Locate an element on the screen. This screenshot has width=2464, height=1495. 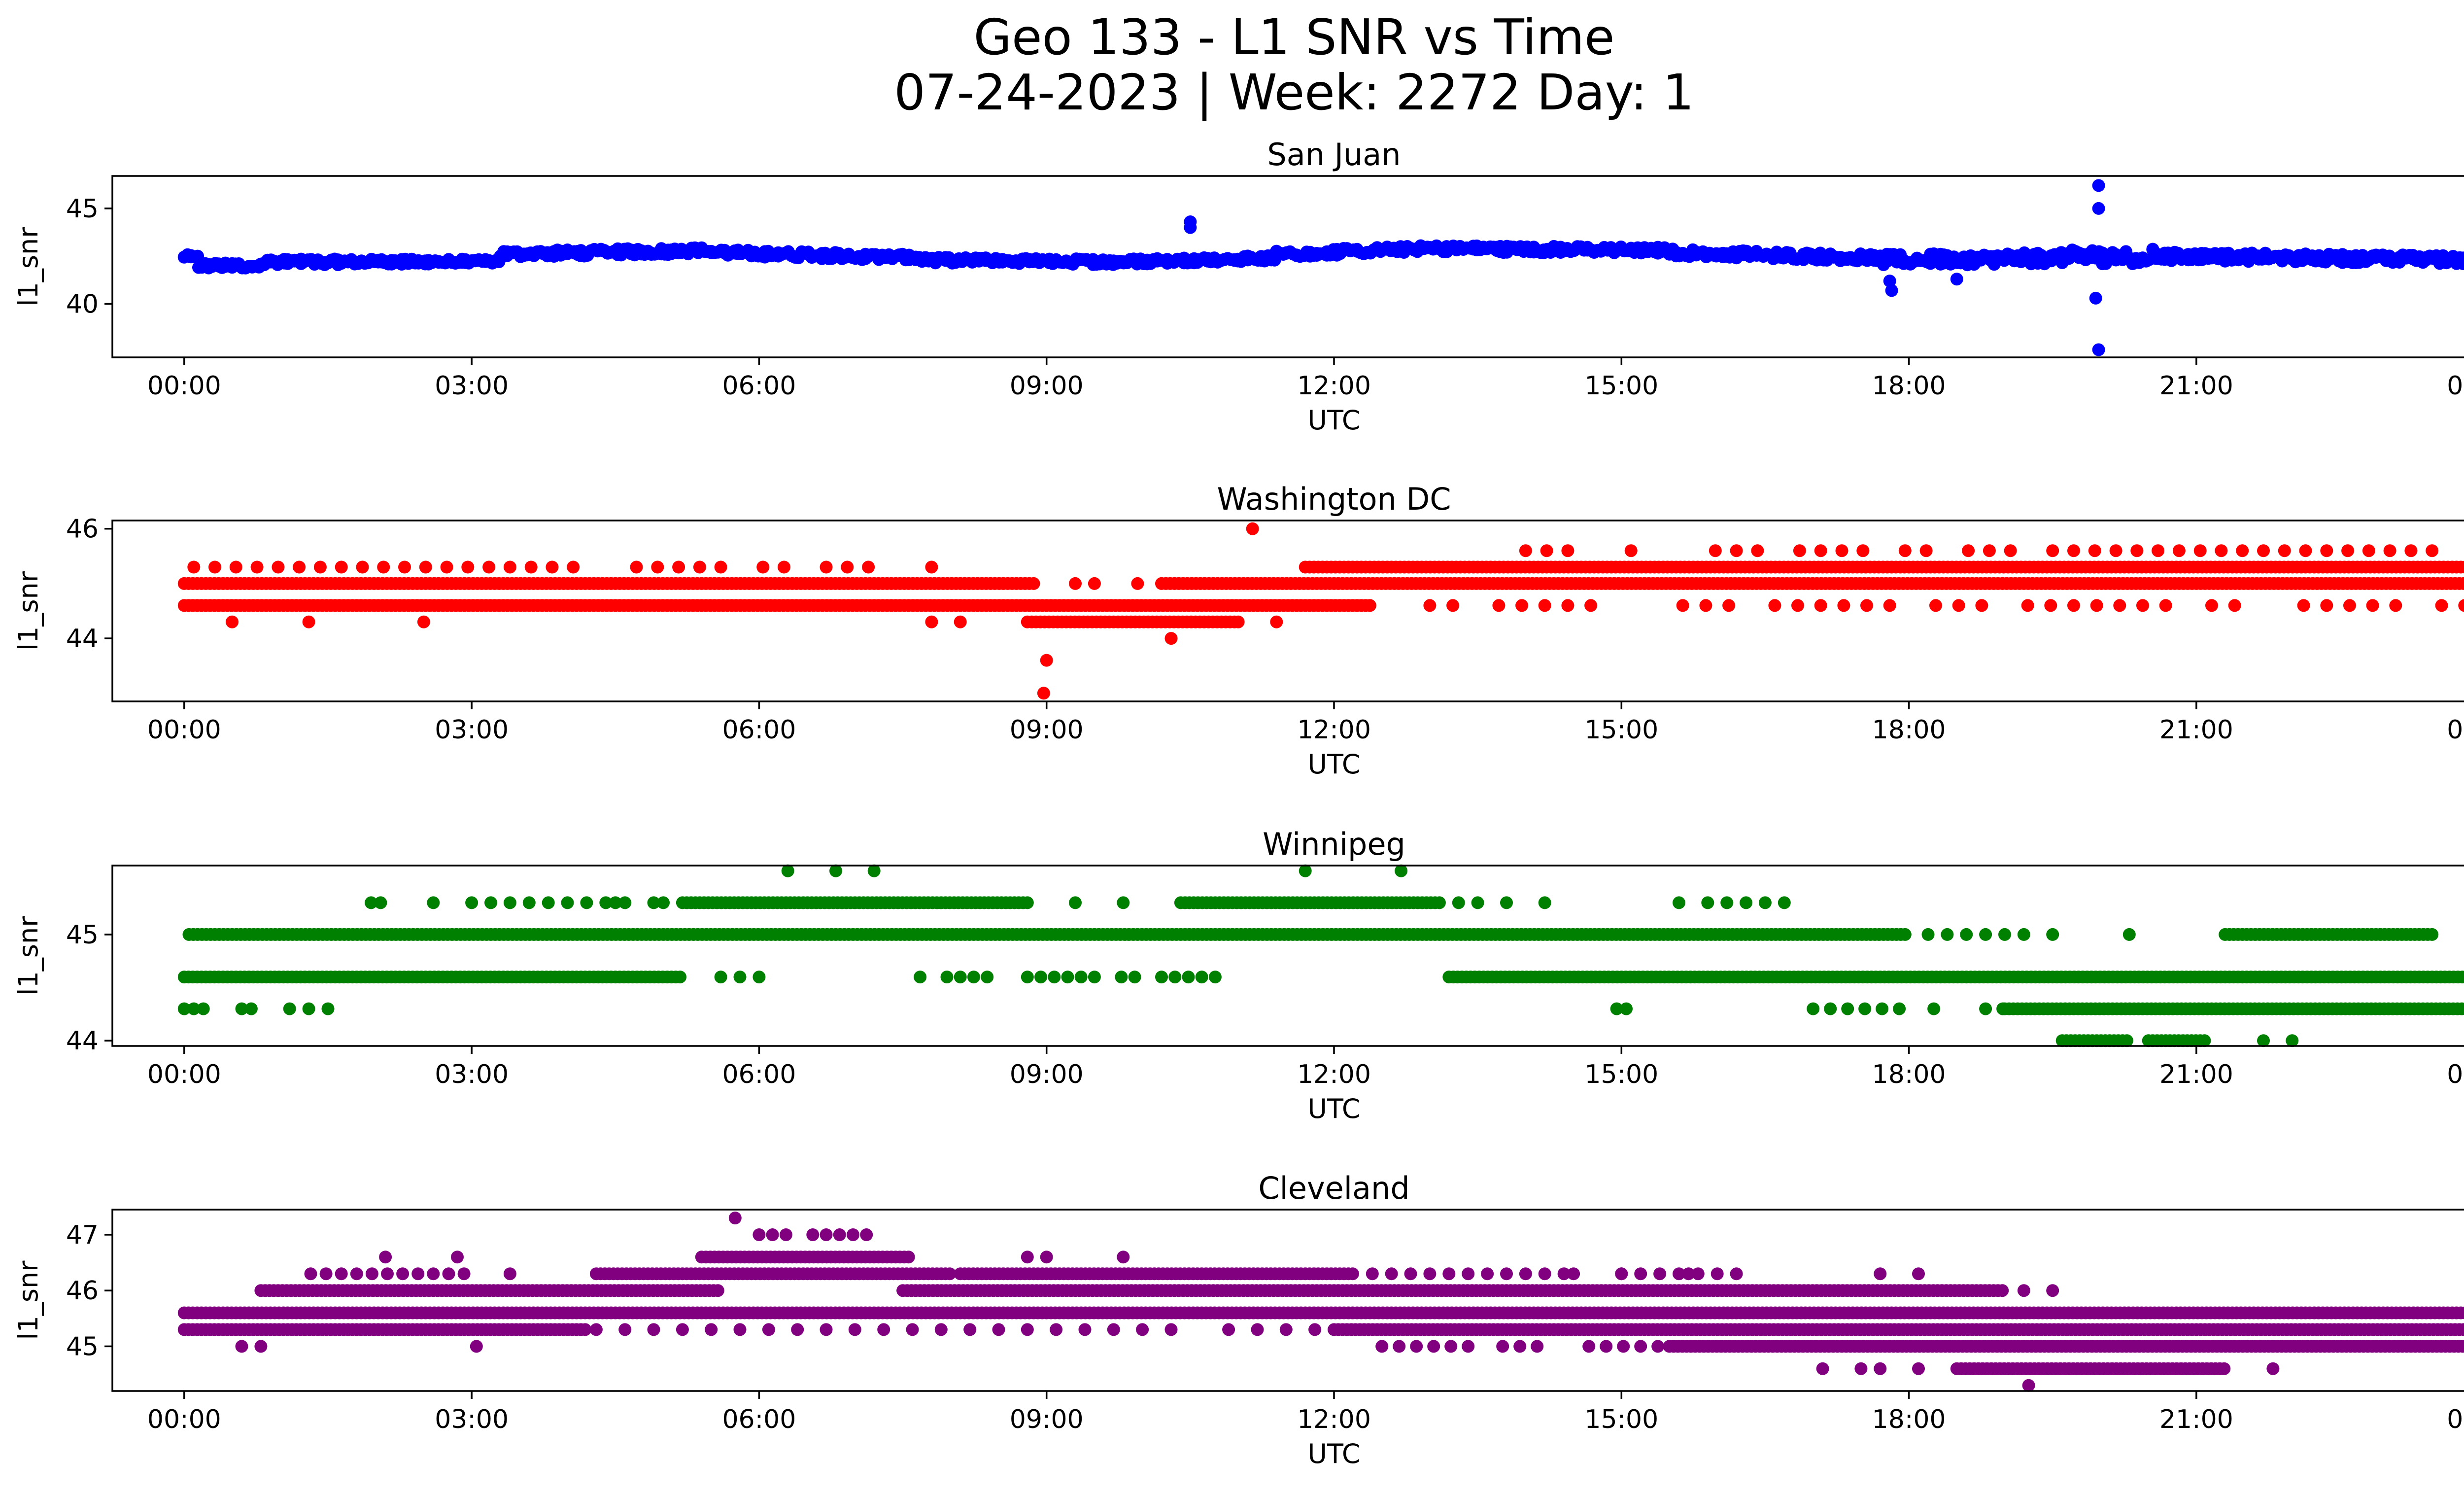
x-tick-label: 21:00 is located at coordinates (2196, 730).